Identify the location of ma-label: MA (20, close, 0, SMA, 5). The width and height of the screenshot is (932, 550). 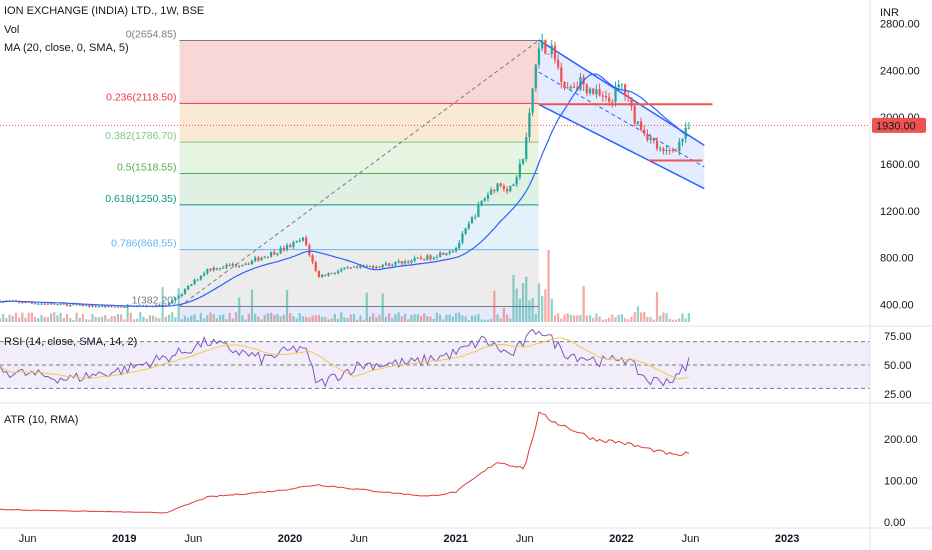
(66, 48).